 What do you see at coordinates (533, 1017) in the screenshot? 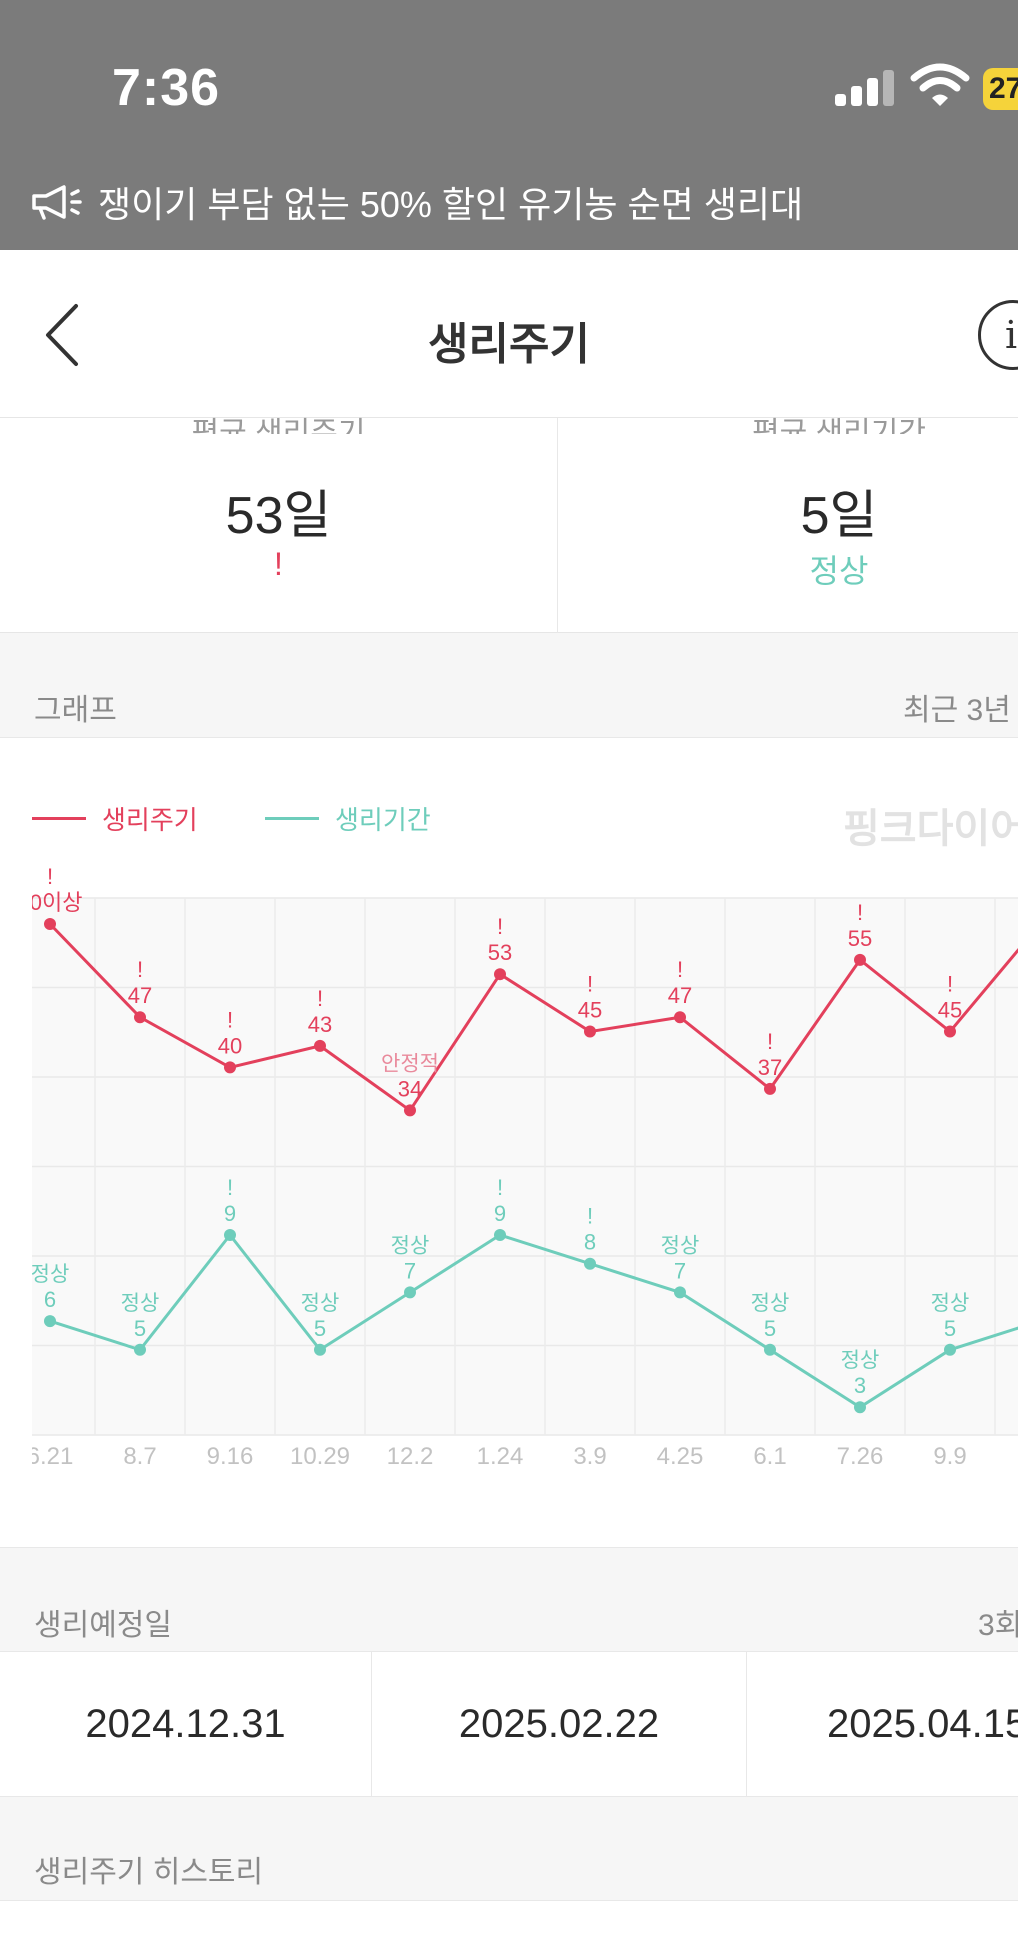
I see `cycle-line` at bounding box center [533, 1017].